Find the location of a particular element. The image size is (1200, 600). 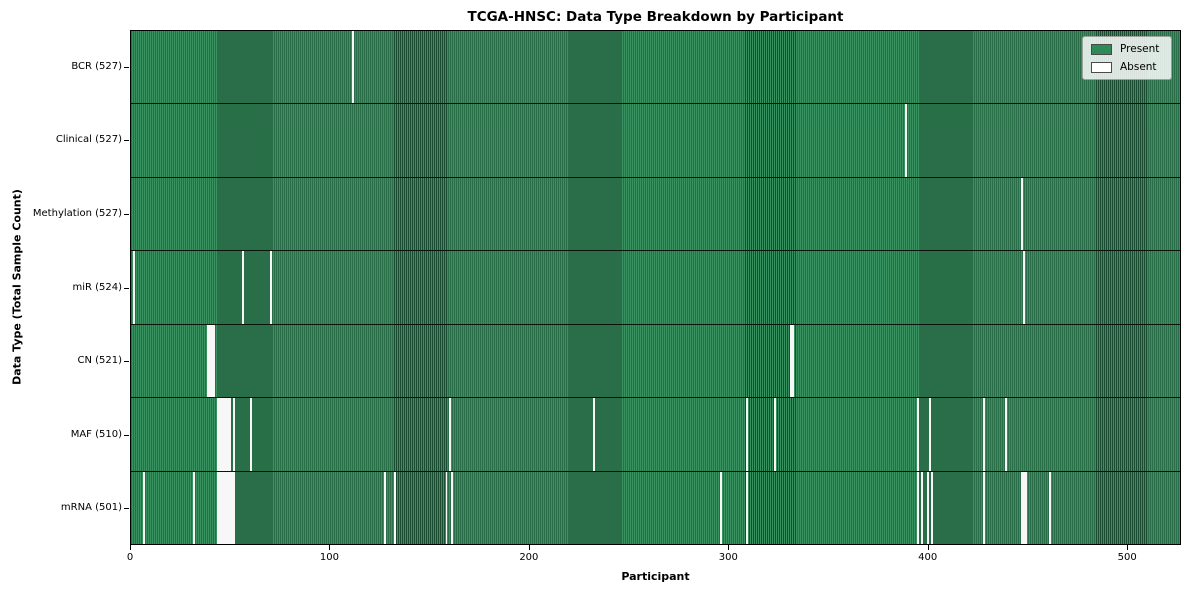

absent-swatch-icon is located at coordinates (1101, 67).